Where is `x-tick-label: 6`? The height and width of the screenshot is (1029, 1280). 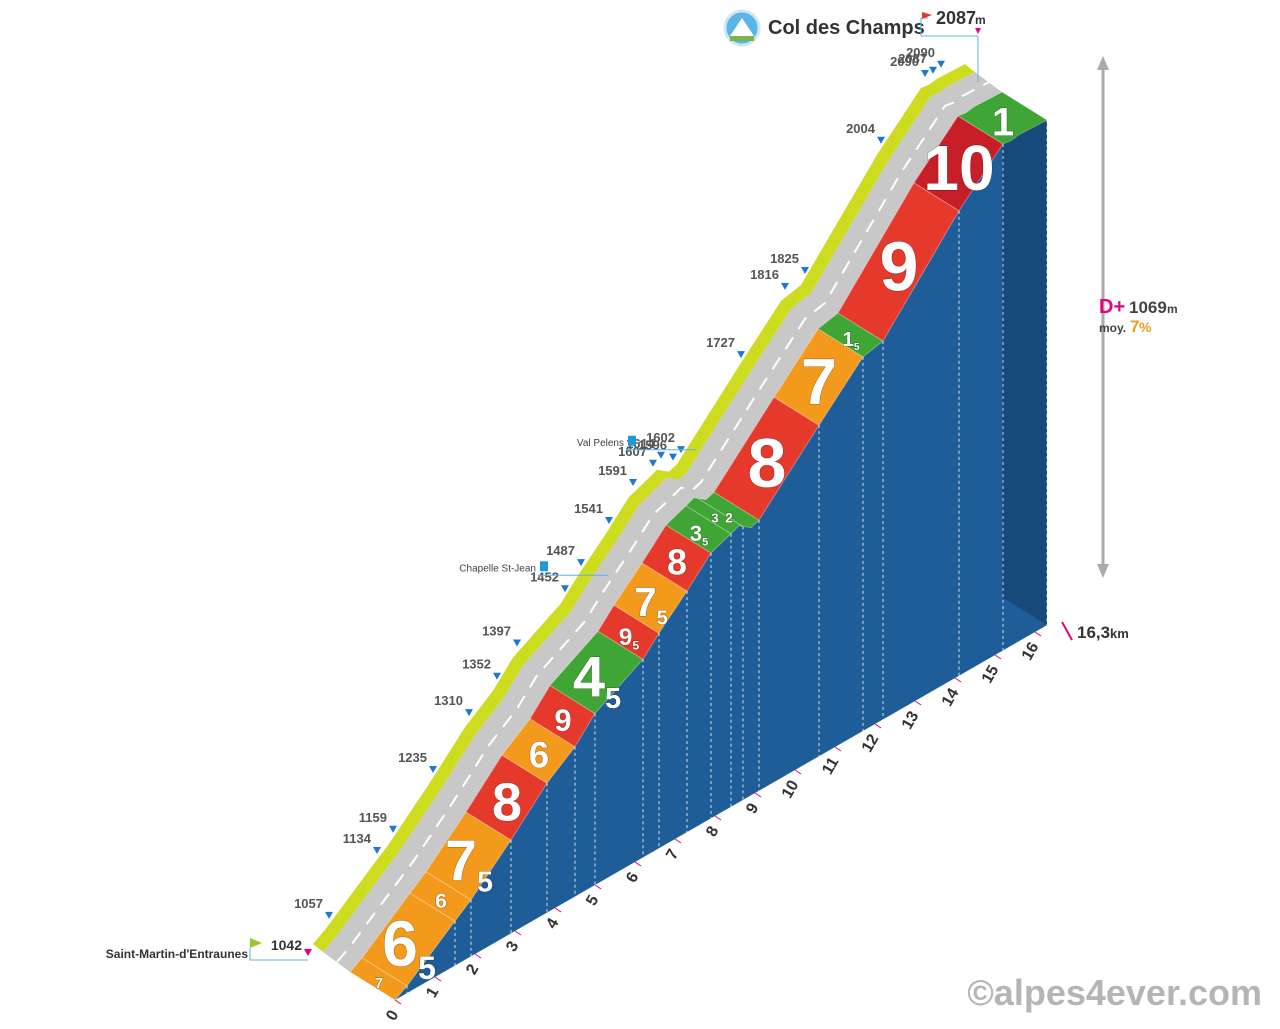
x-tick-label: 6 is located at coordinates (632, 877).